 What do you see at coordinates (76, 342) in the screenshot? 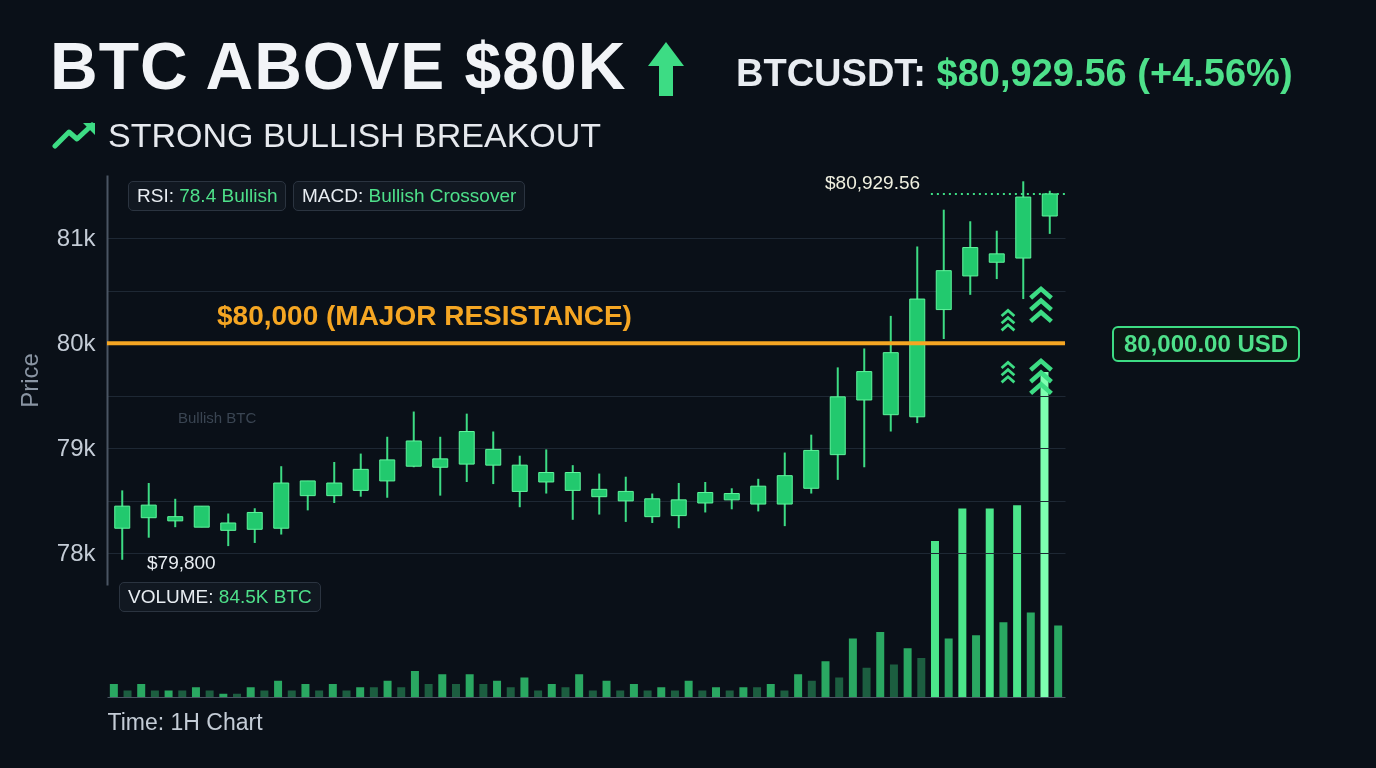
I see `y-tick-label: 80k` at bounding box center [76, 342].